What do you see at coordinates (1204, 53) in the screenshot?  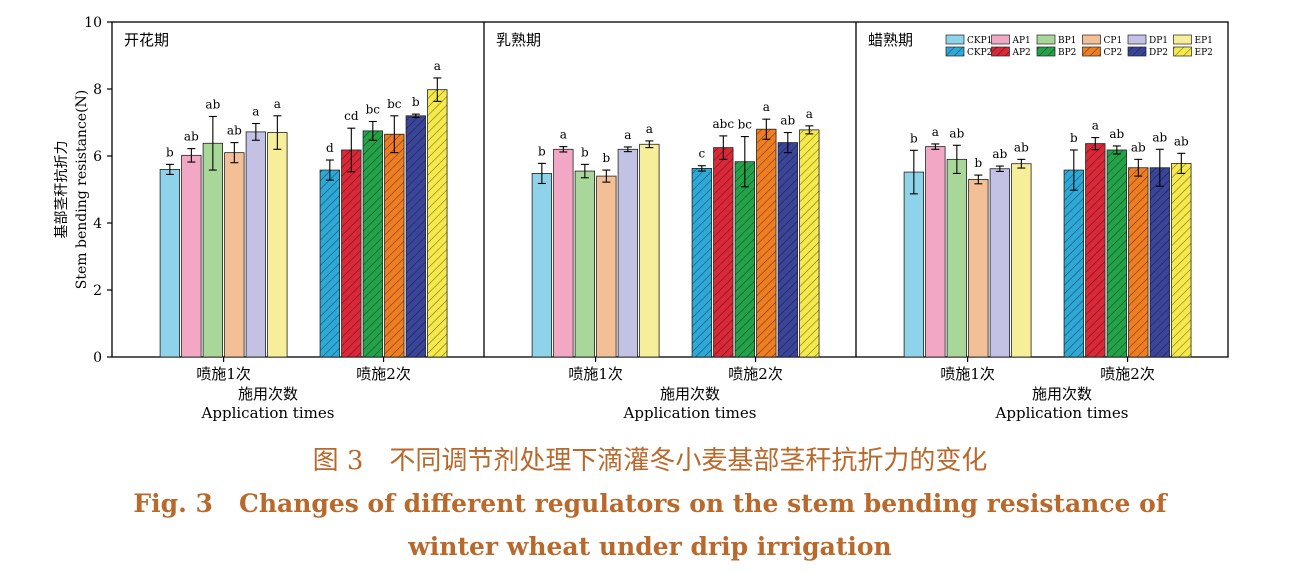 I see `legend-label: EP2` at bounding box center [1204, 53].